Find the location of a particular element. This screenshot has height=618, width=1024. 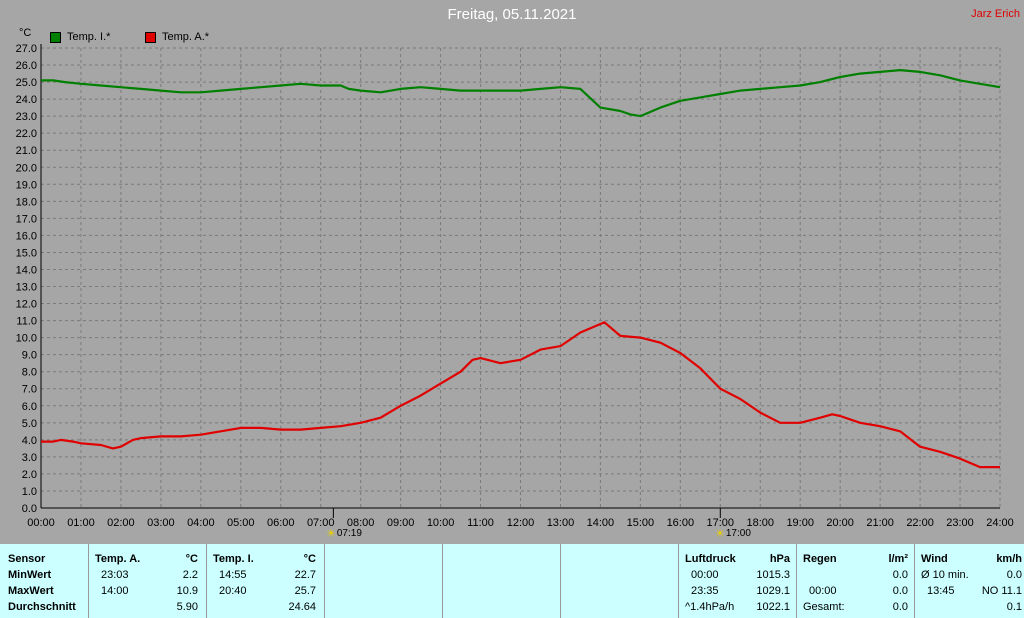

y-tick-label: 21.0 is located at coordinates (26, 151).